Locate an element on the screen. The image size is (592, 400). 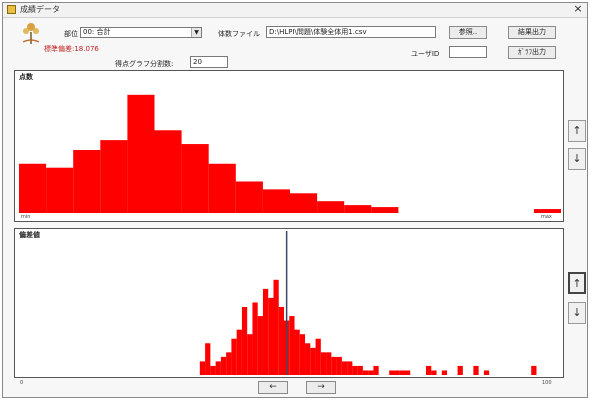
window-title: 成績データ is located at coordinates (40, 9).